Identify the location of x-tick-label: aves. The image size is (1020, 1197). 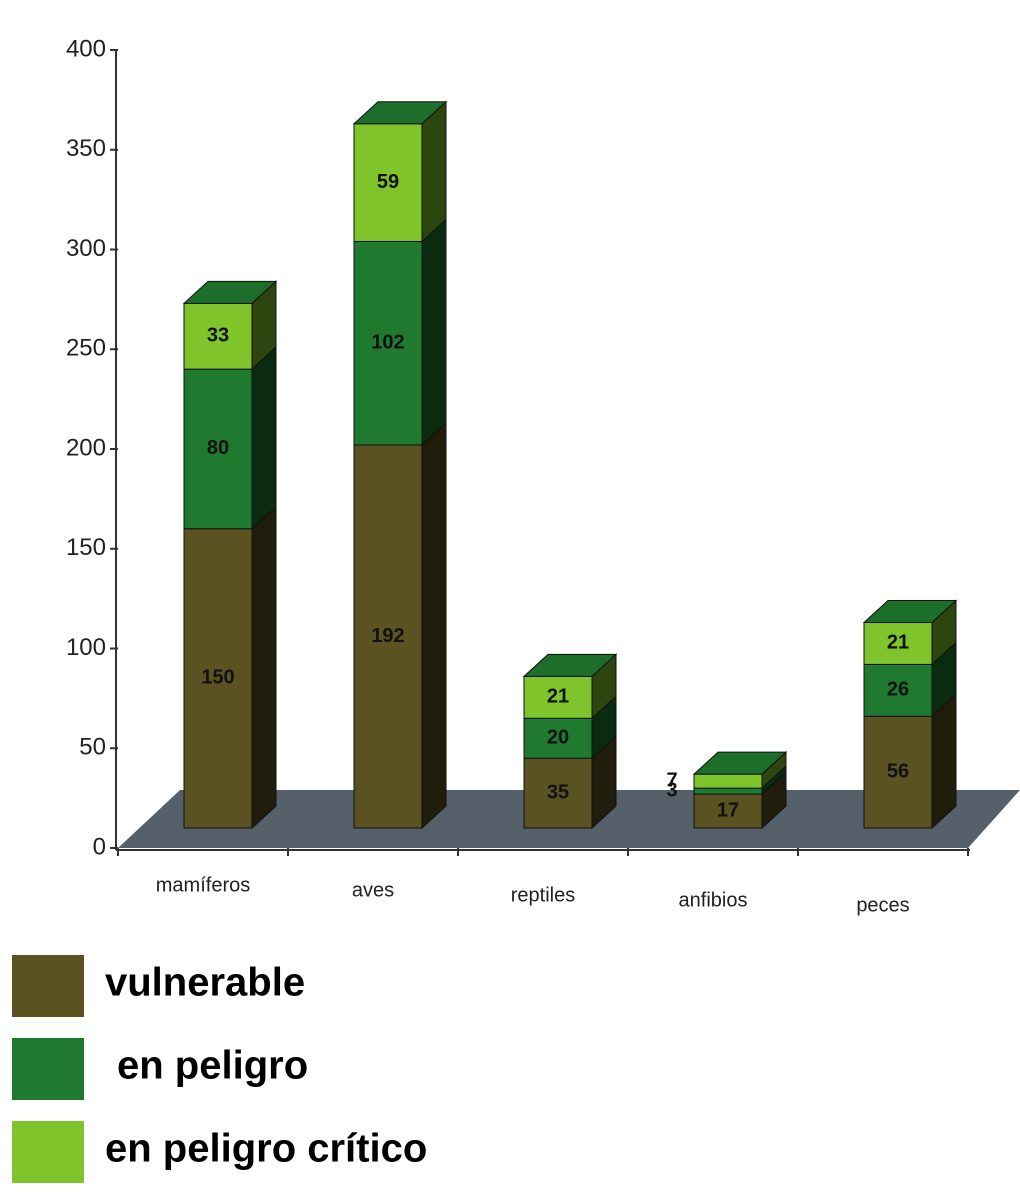
(373, 890).